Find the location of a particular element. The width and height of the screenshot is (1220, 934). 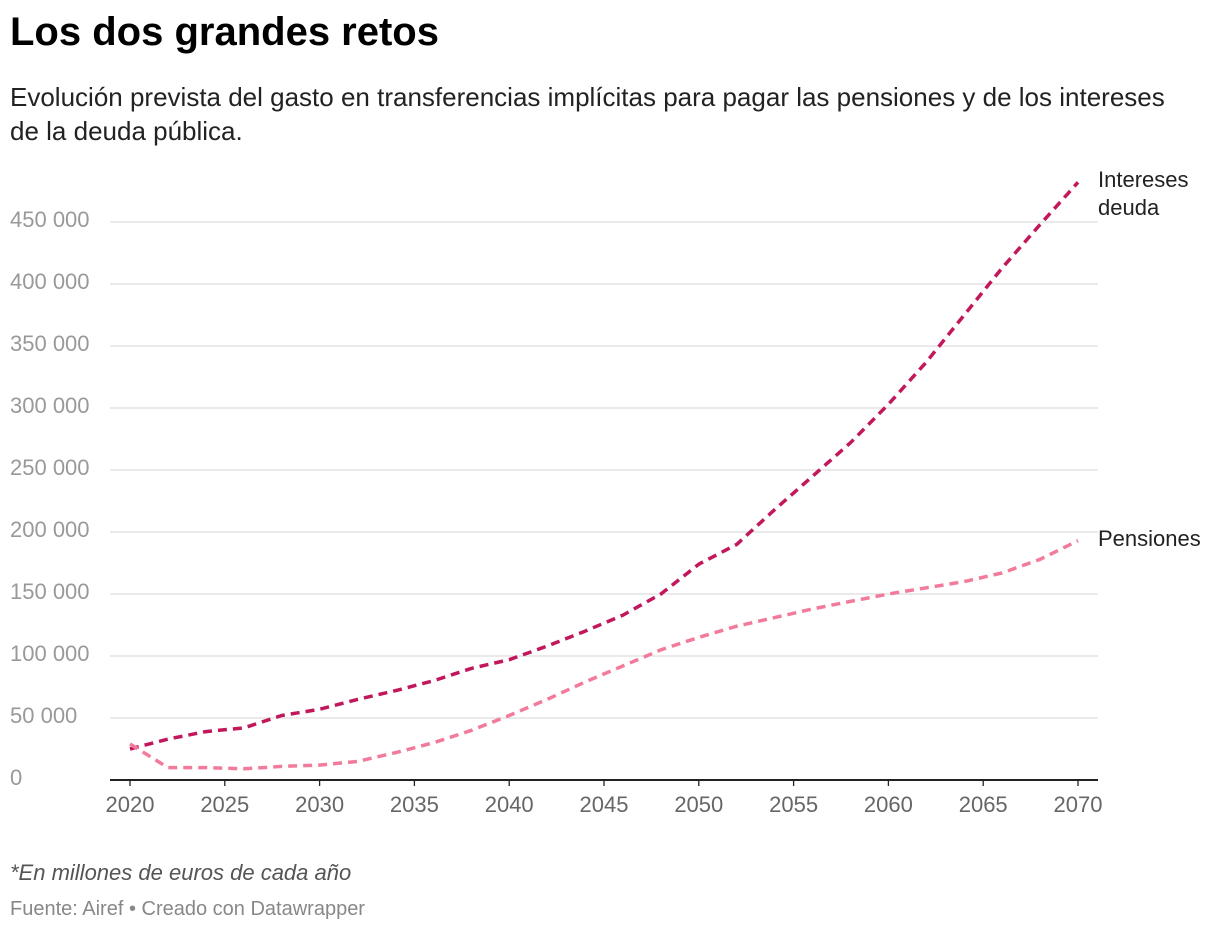

x-tick-label: 2050 is located at coordinates (698, 804).